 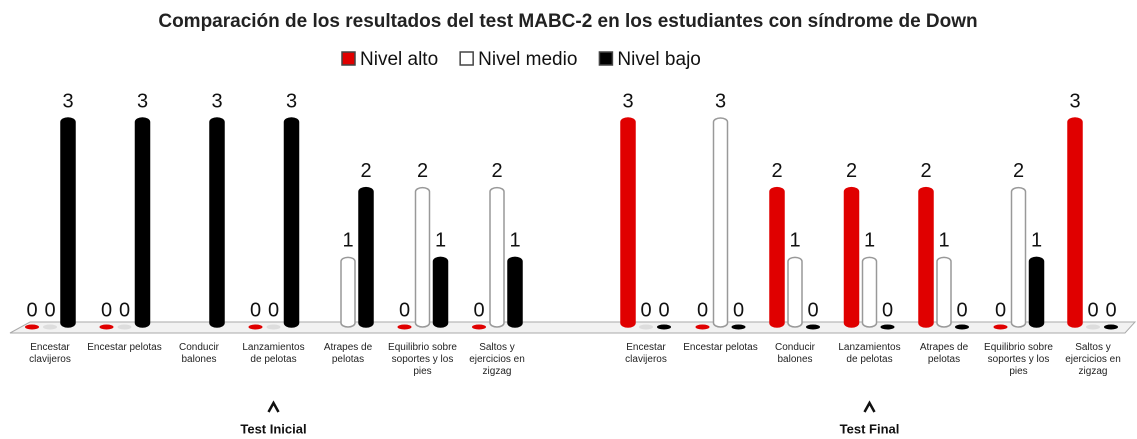 What do you see at coordinates (273, 428) in the screenshot?
I see `group-label: Test Inicial` at bounding box center [273, 428].